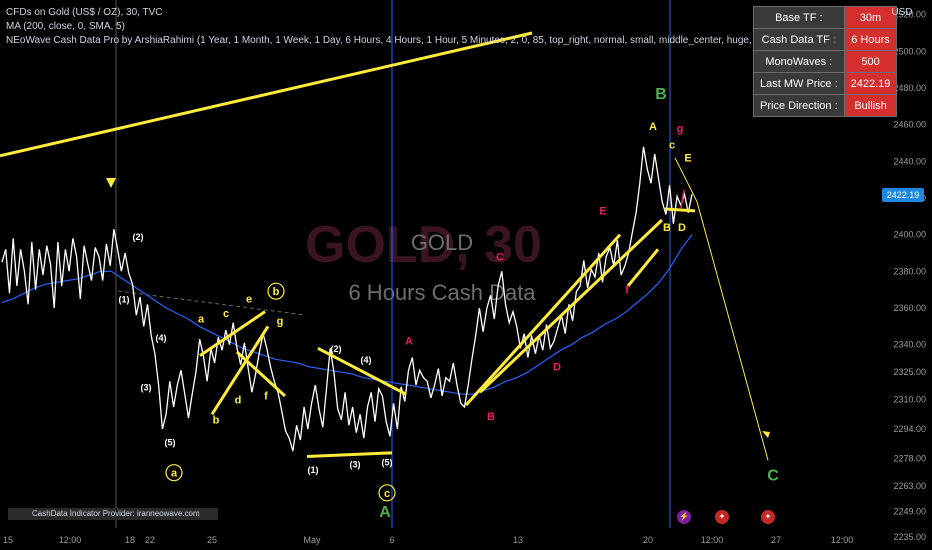 The height and width of the screenshot is (550, 932). Describe the element at coordinates (391, 540) in the screenshot. I see `x-tick-label: 6` at that location.